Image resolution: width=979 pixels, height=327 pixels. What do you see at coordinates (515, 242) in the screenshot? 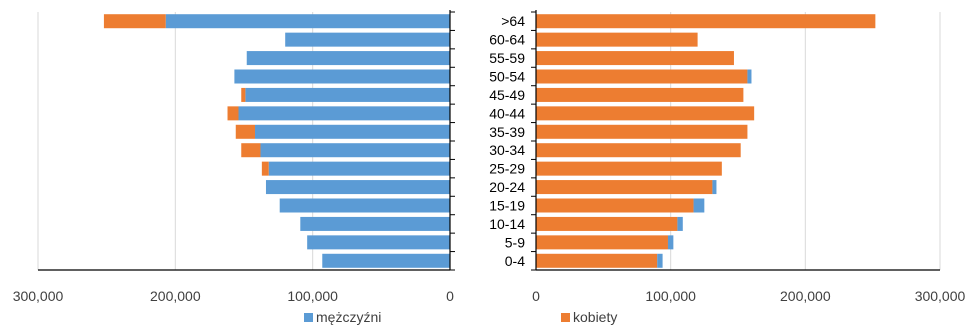
I see `category-label: 5-9` at bounding box center [515, 242].